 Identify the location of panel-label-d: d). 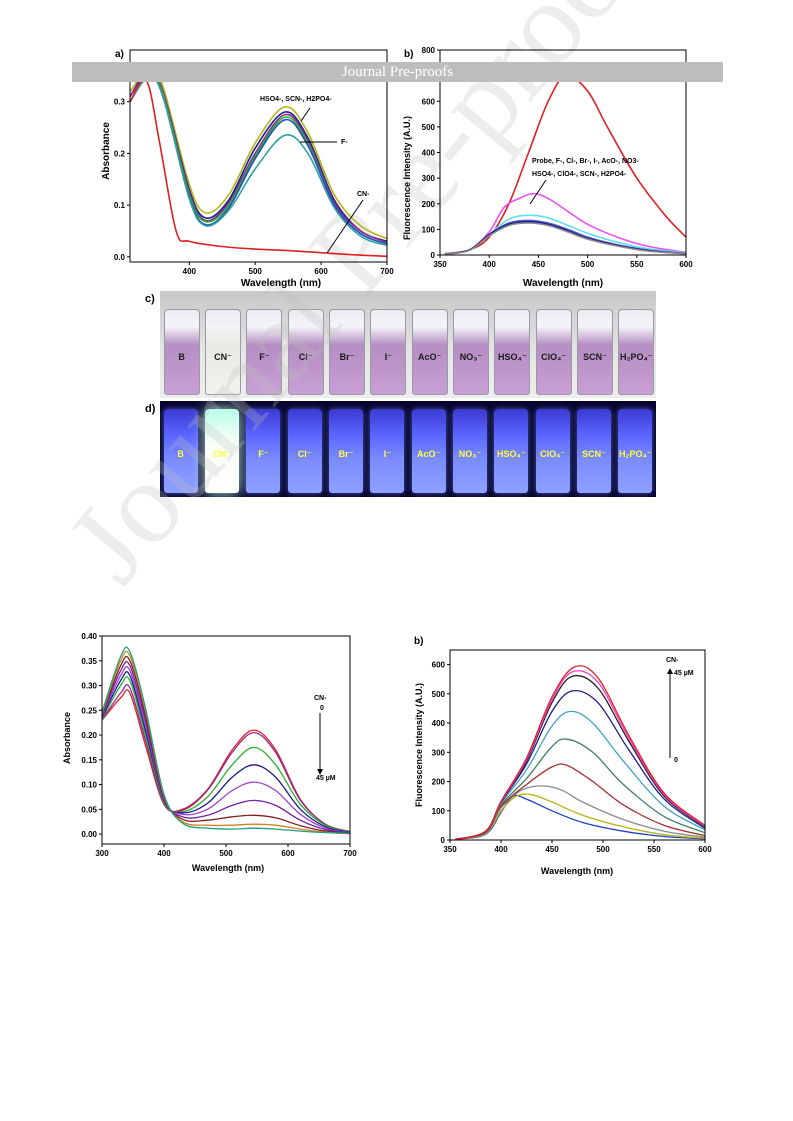
(150, 409).